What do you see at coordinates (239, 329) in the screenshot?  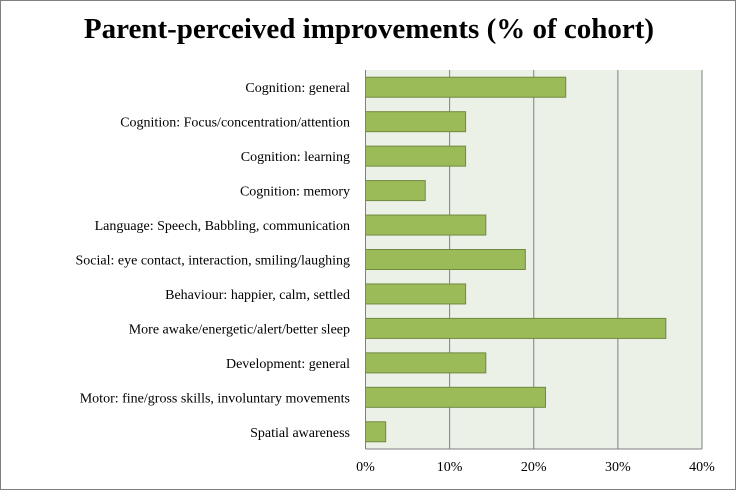 I see `category-label: More awake/energetic/alert/better sleep` at bounding box center [239, 329].